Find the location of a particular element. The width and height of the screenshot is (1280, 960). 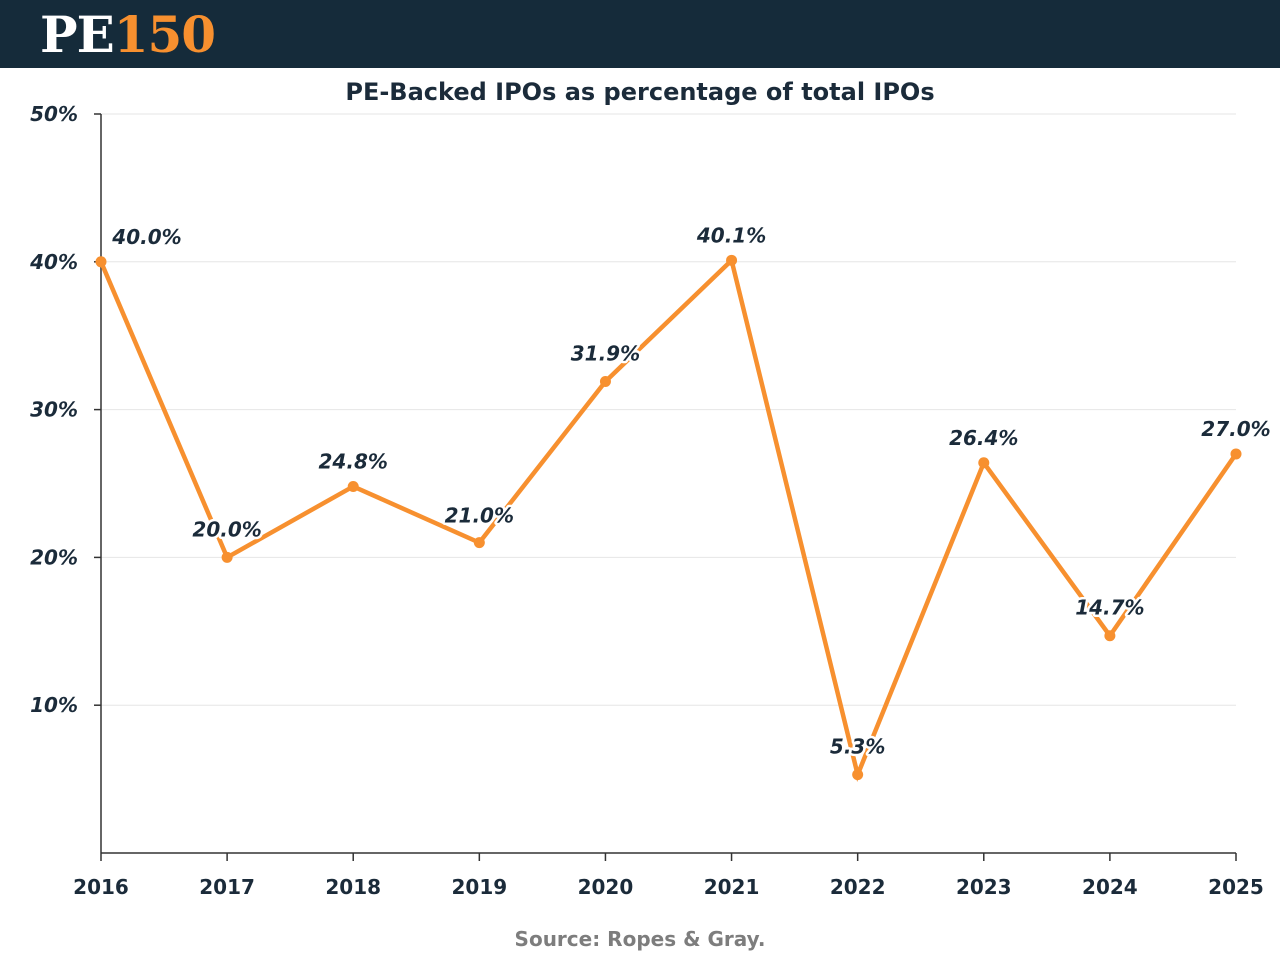

x-tick-label-2022: 2022 is located at coordinates (858, 887).